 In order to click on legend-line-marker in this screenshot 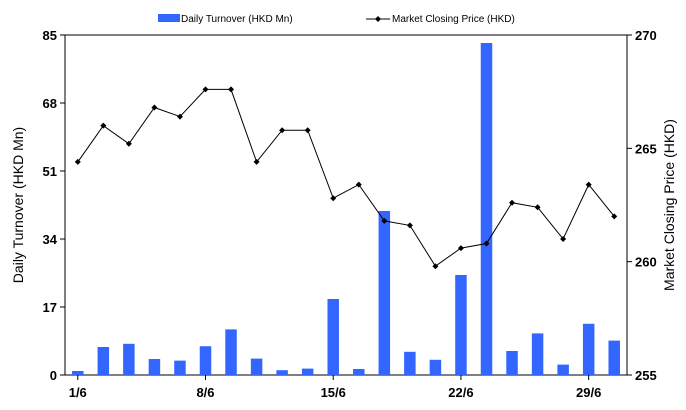, I will do `click(378, 19)`.